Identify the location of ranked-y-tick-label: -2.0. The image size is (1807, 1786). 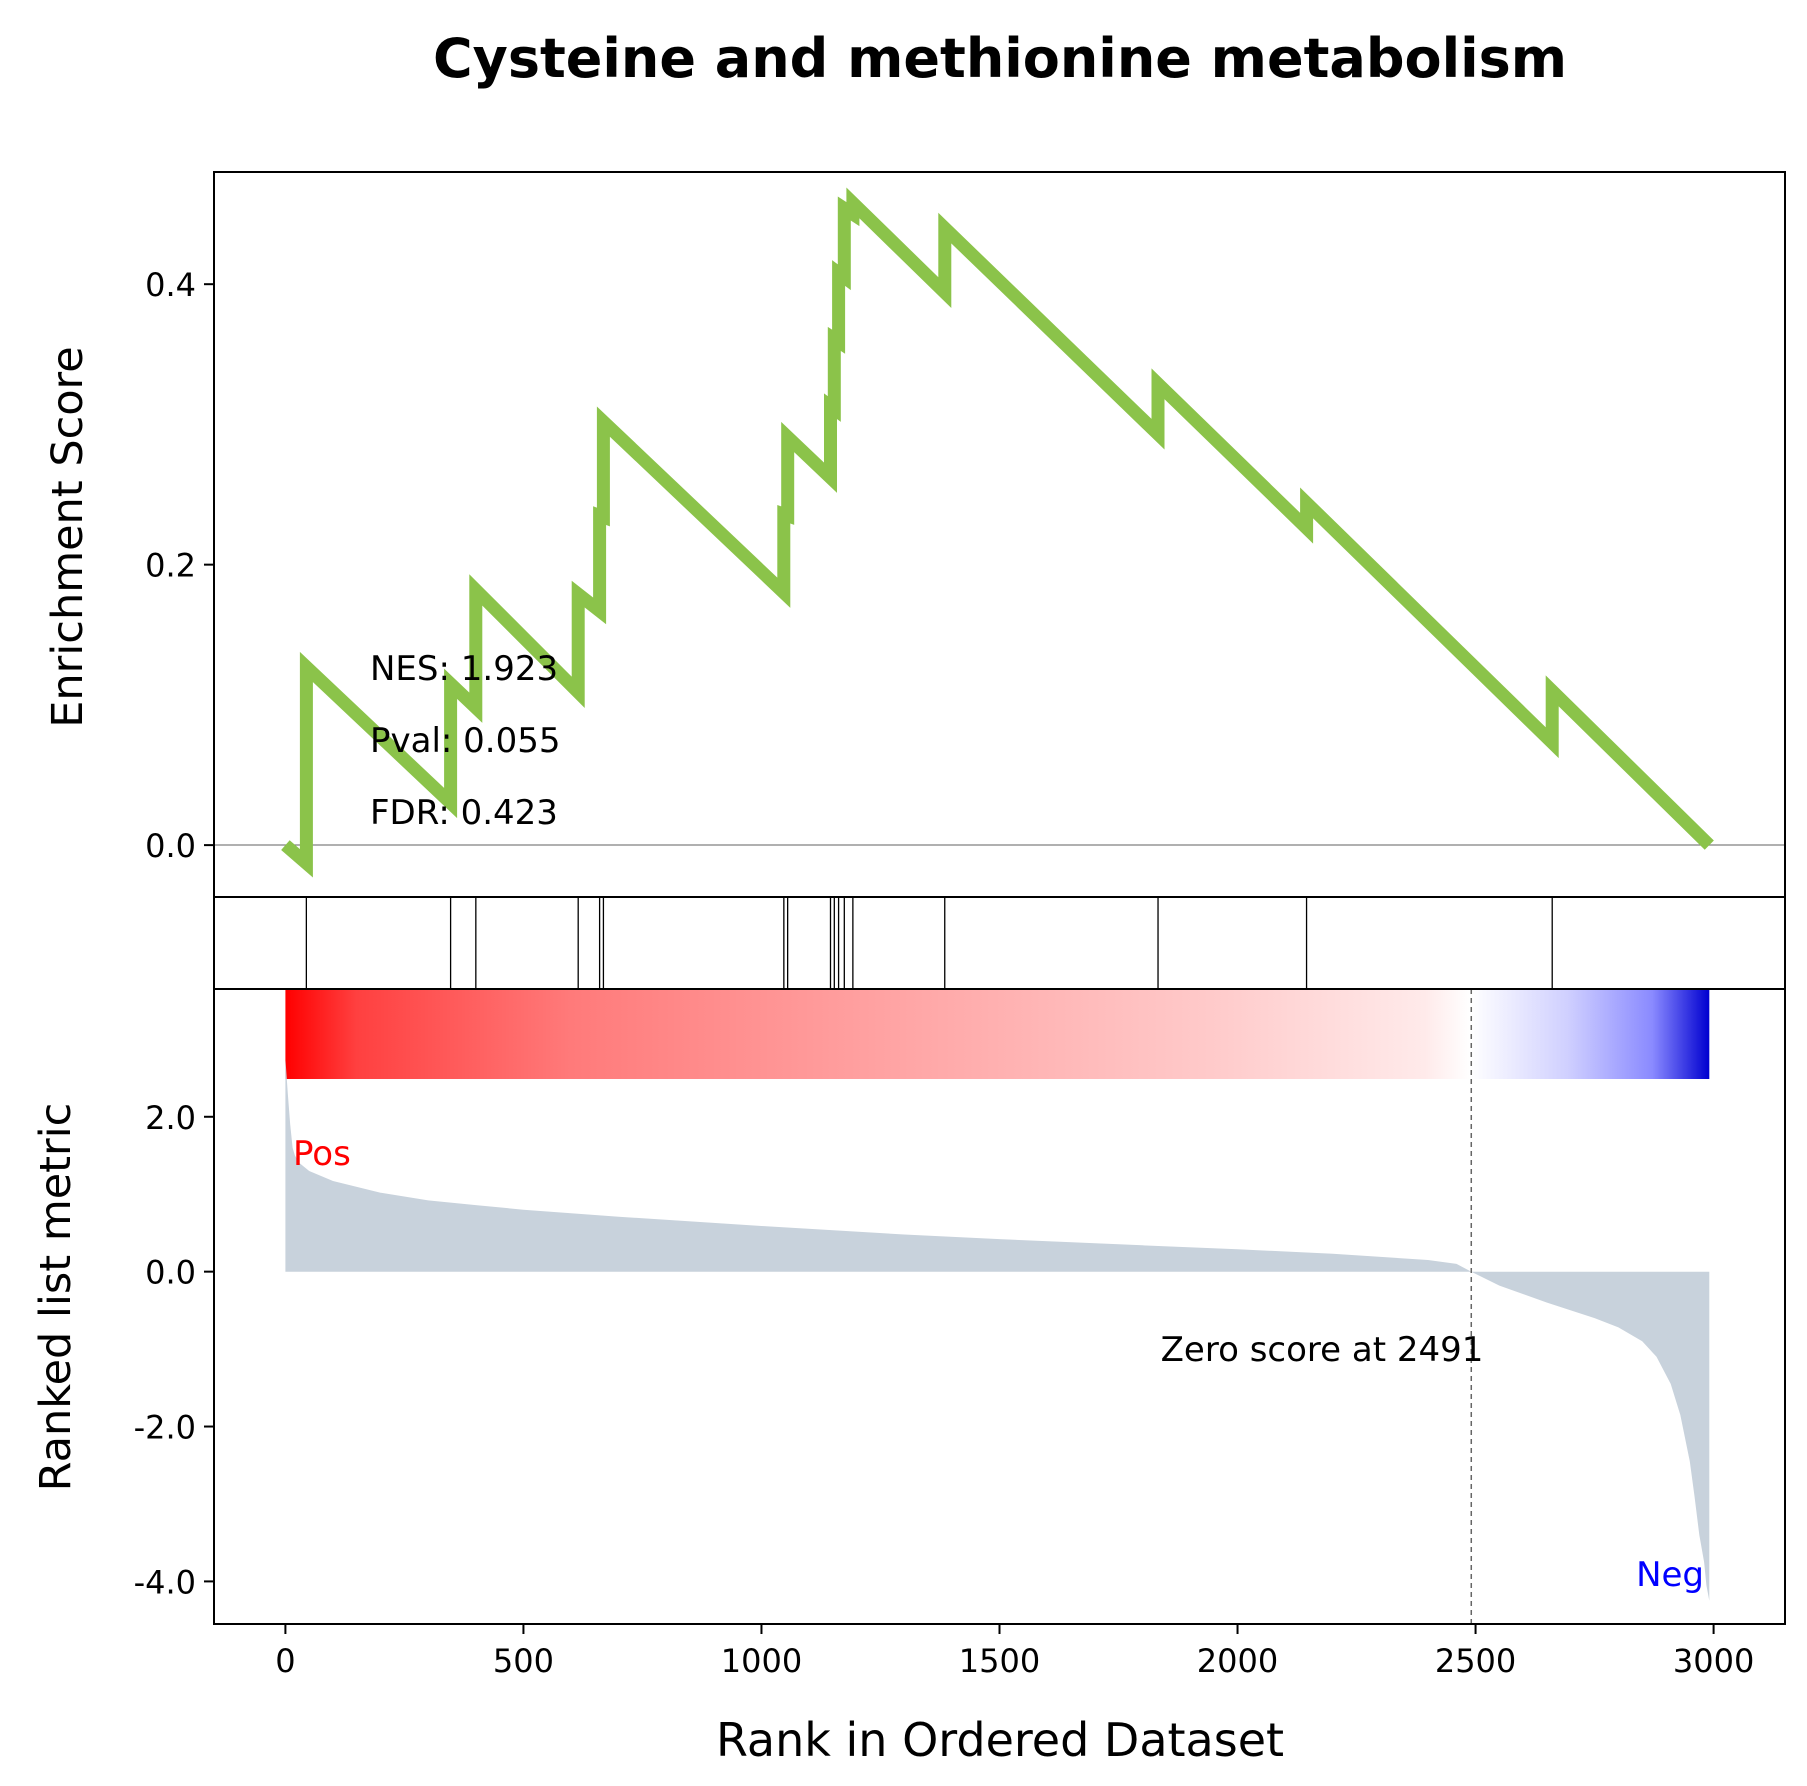
(165, 1428).